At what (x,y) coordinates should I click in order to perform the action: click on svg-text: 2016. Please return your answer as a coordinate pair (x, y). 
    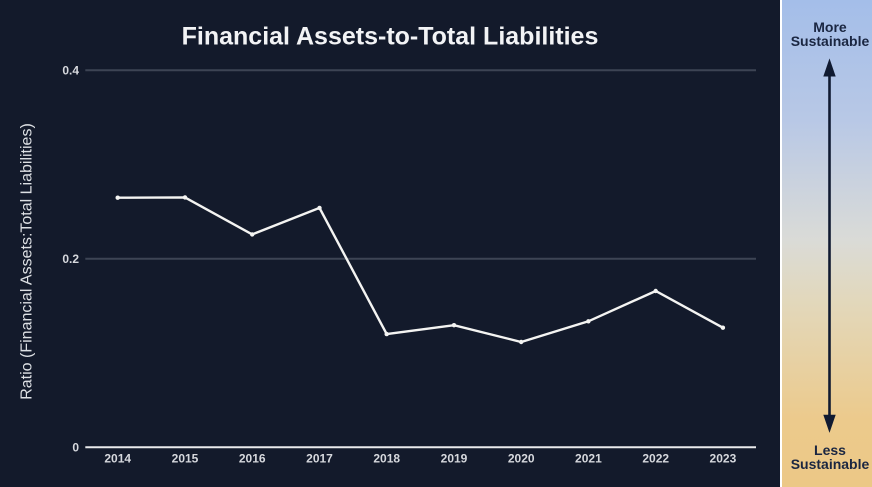
    Looking at the image, I should click on (252, 459).